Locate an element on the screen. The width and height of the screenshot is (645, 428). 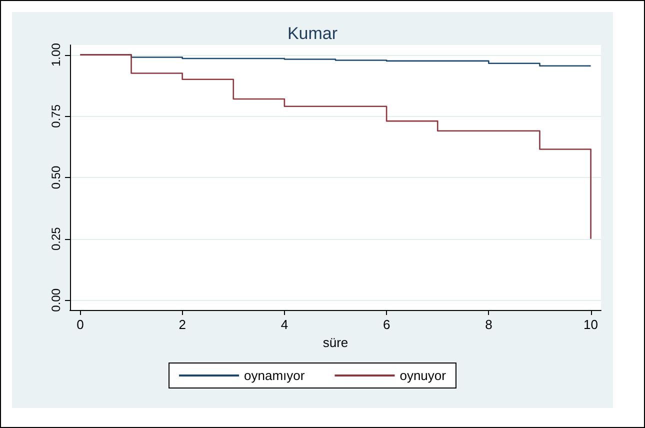
y-tick-label: 1.00 is located at coordinates (56, 54).